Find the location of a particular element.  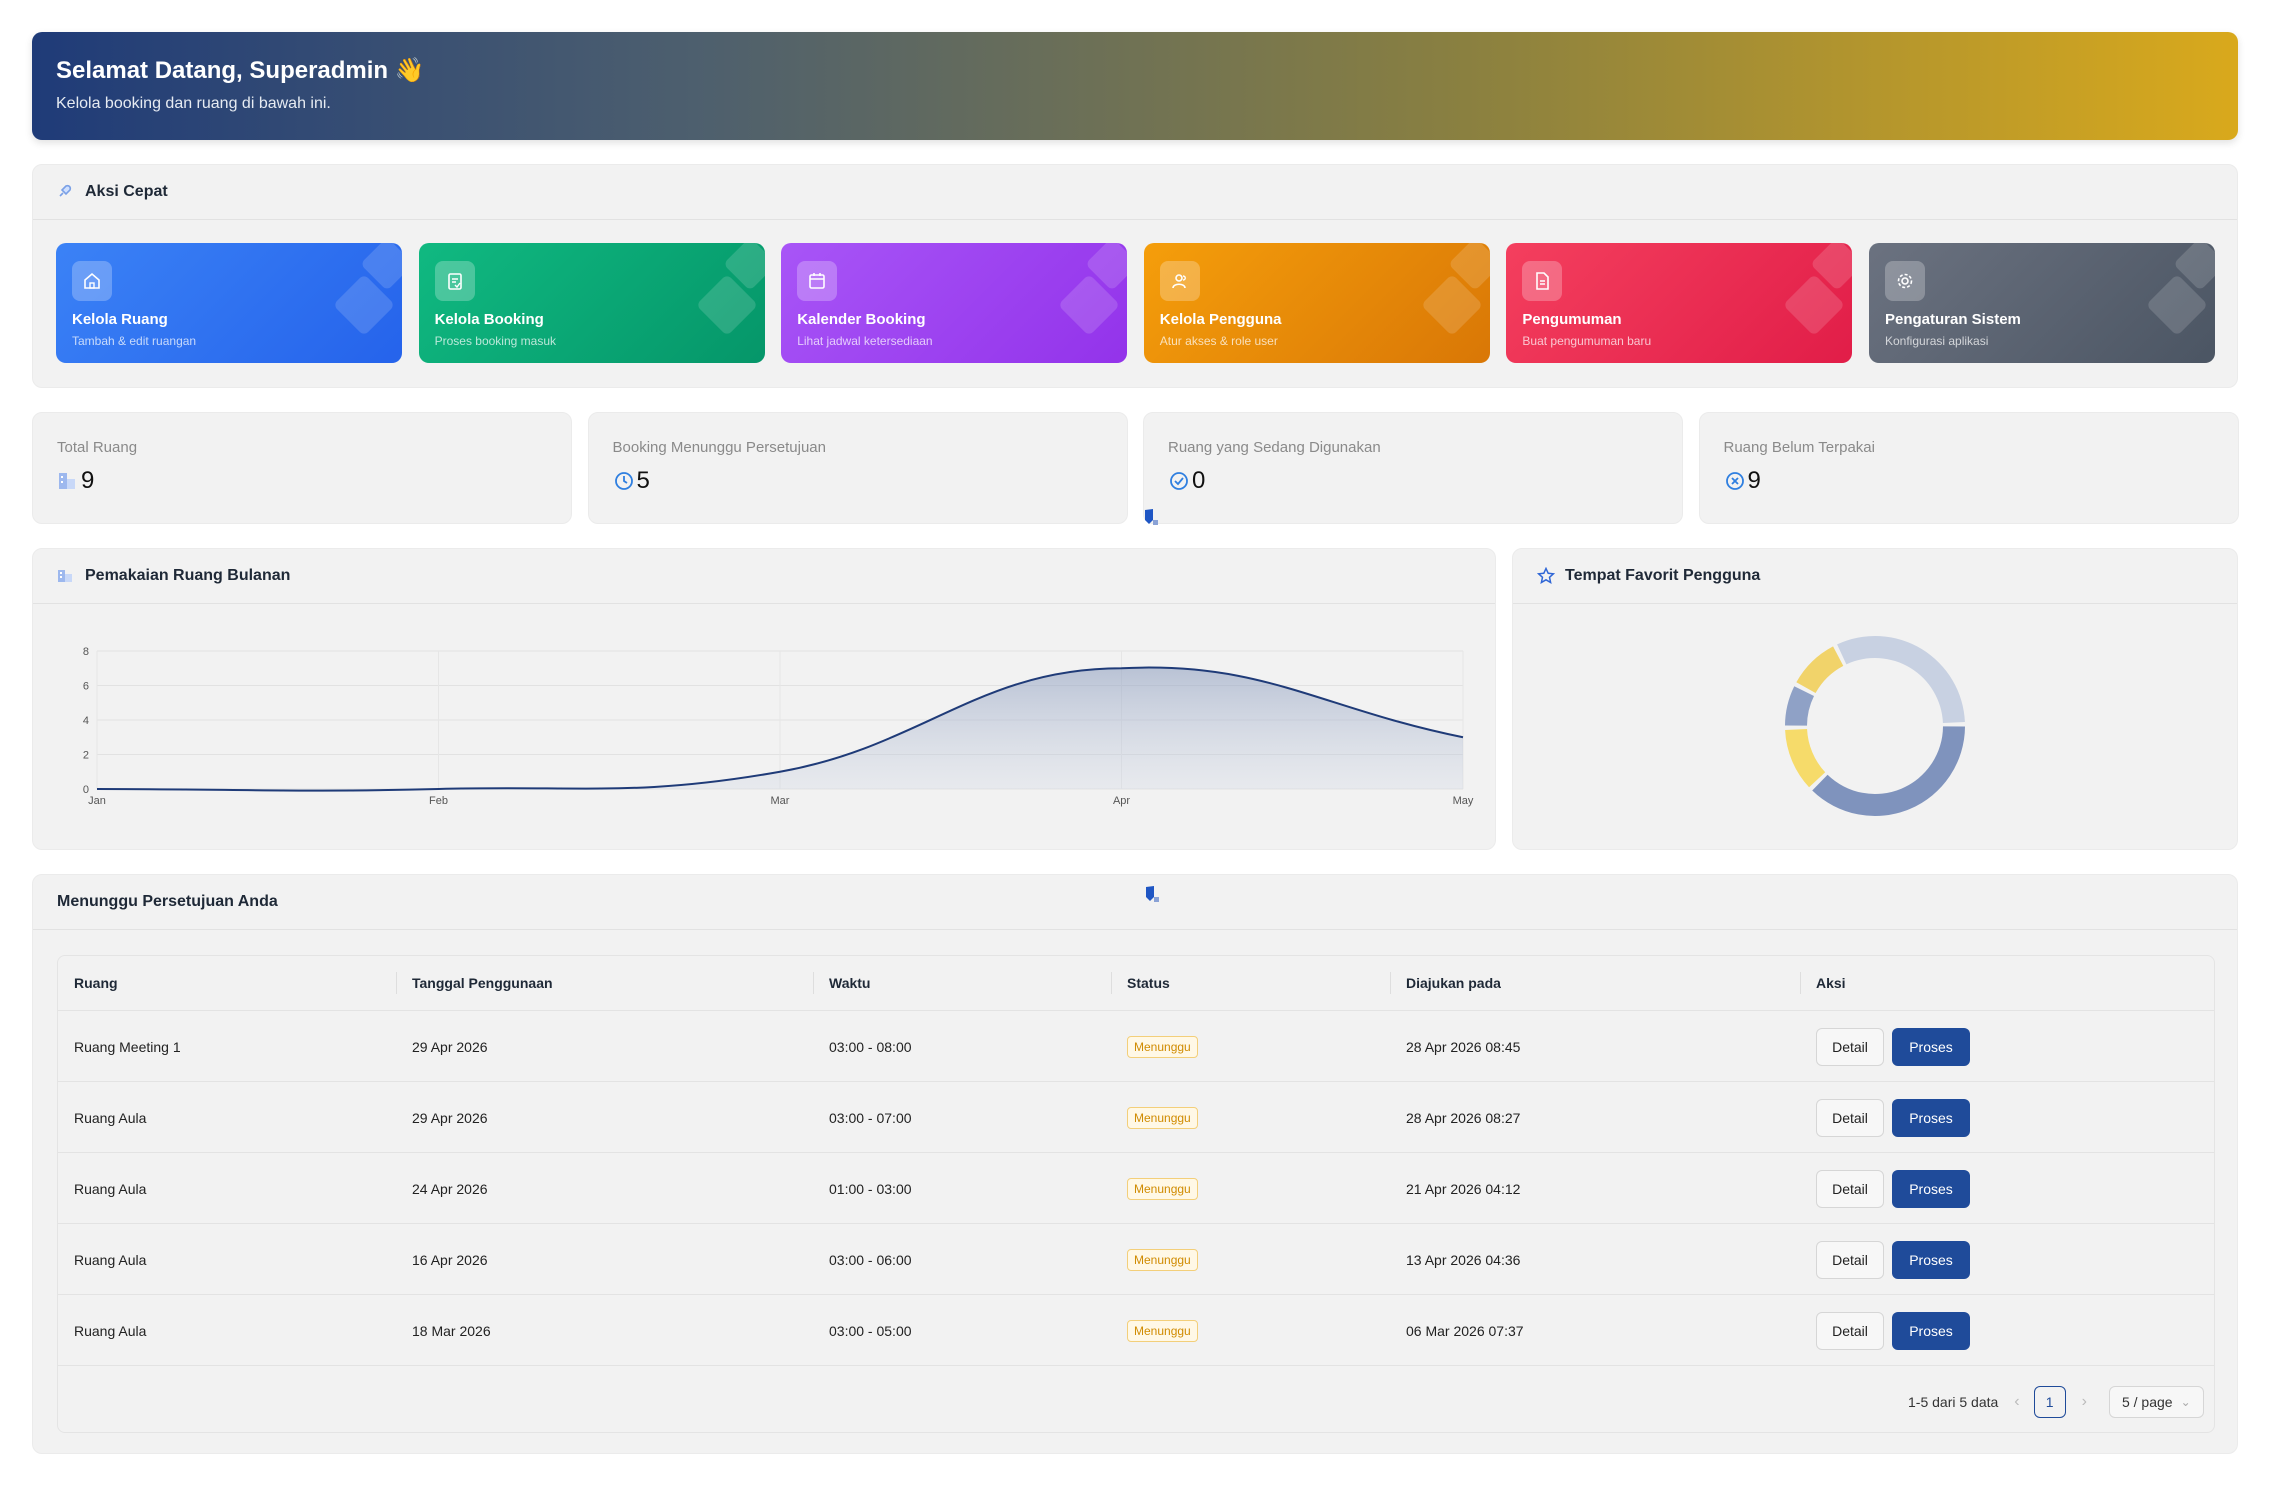

tile-subtitle: Konfigurasi aplikasi is located at coordinates (1937, 341).